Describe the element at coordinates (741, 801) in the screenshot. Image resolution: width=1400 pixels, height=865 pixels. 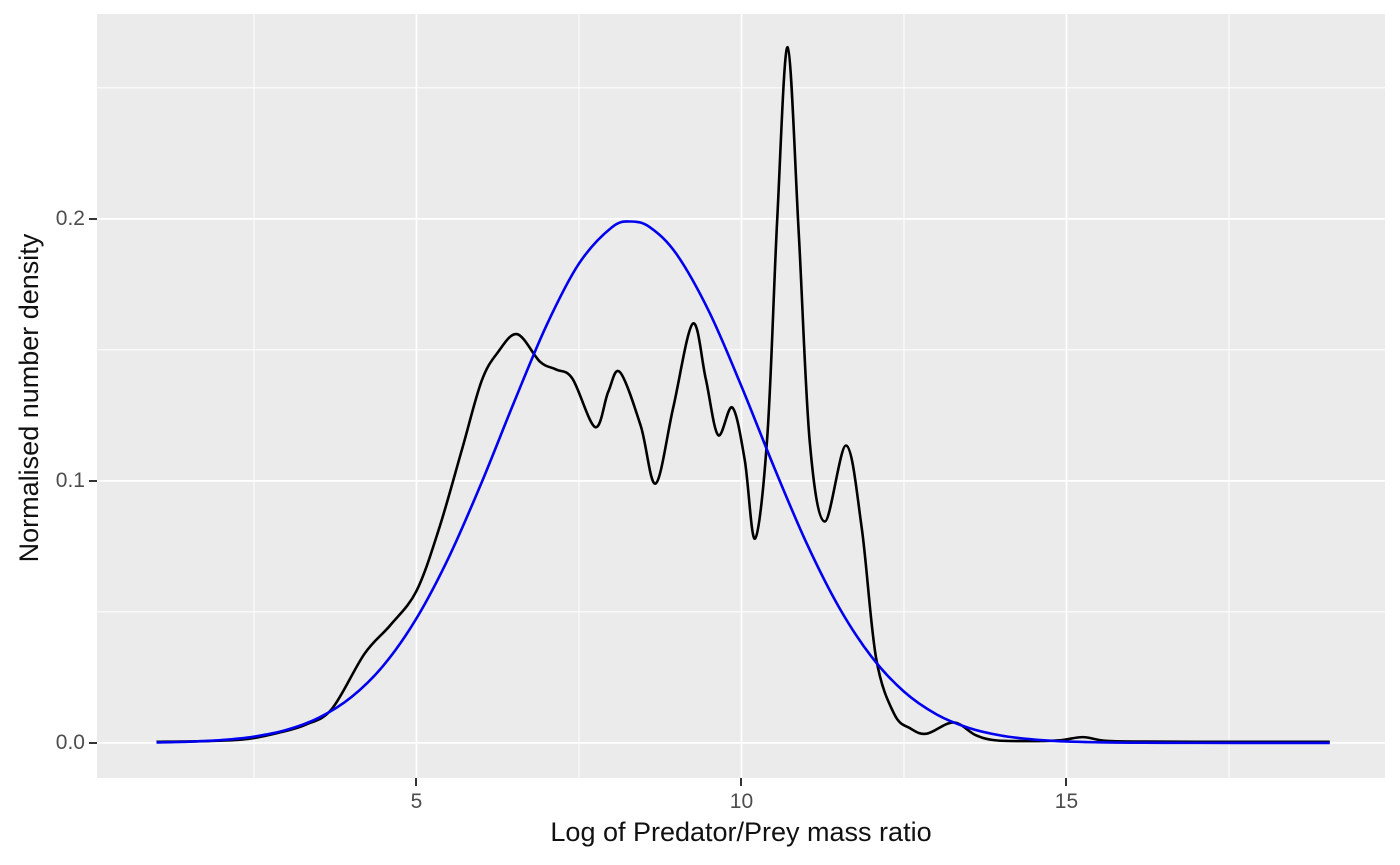
I see `x-tick-label: 10` at that location.